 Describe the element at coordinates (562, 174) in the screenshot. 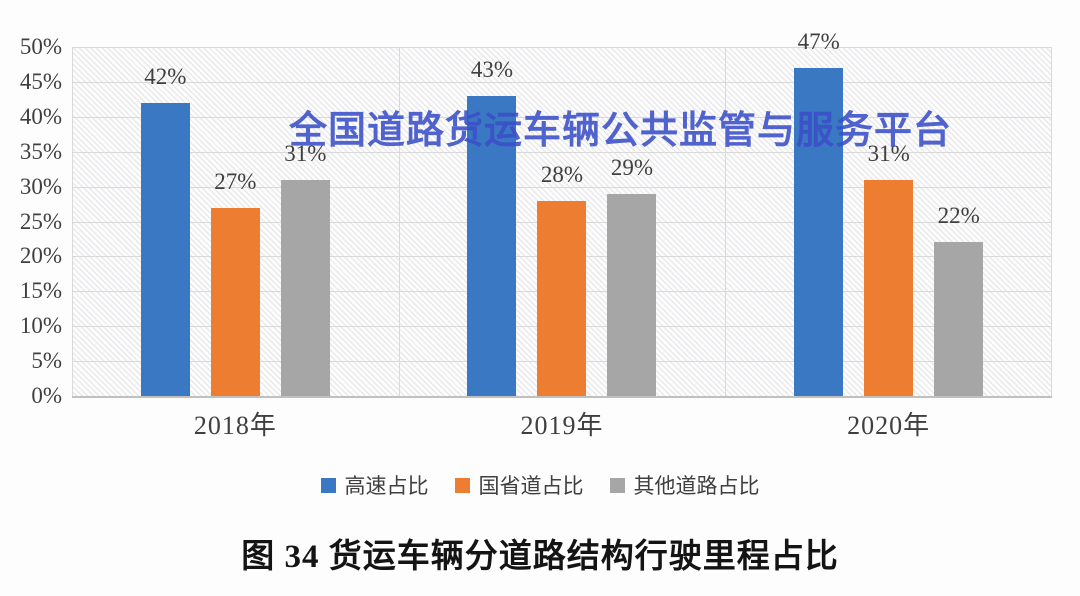

I see `bar-value-label: 28%` at that location.